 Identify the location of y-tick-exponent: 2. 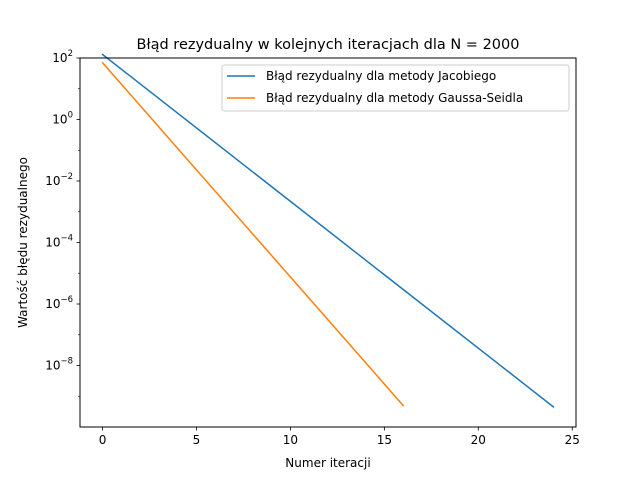
(70, 54).